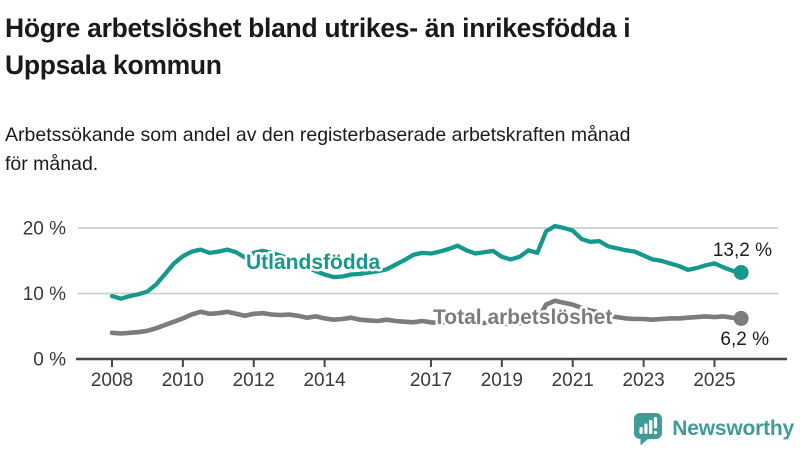 The width and height of the screenshot is (800, 450). What do you see at coordinates (573, 380) in the screenshot?
I see `x-tick-label: 2021` at bounding box center [573, 380].